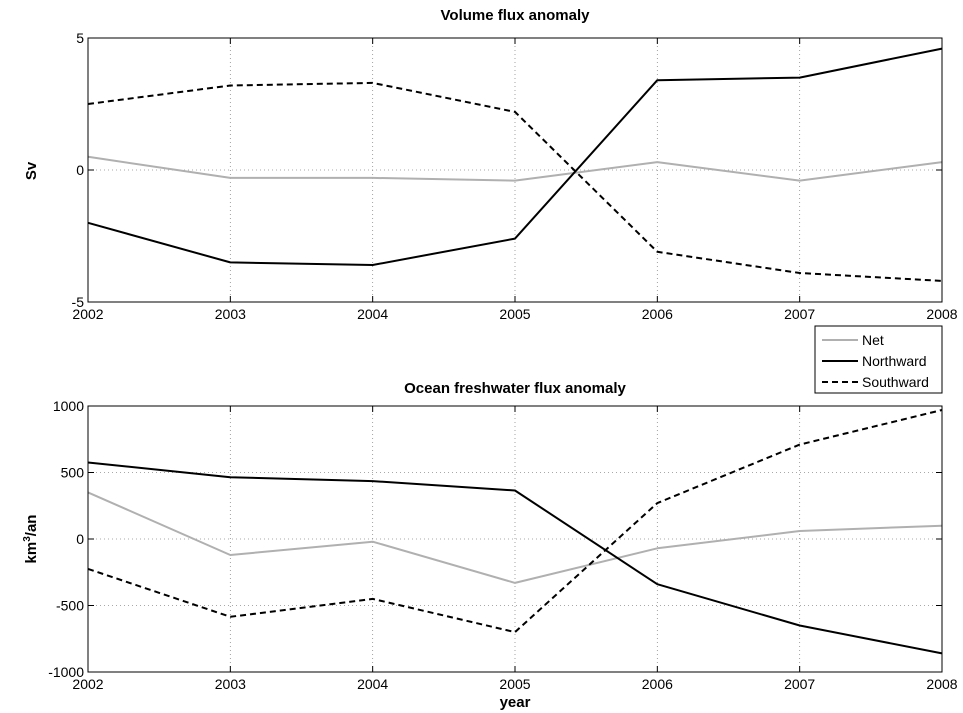 This screenshot has width=963, height=713. What do you see at coordinates (941, 314) in the screenshot?
I see `volume-flux-xtick-label: 2008` at bounding box center [941, 314].